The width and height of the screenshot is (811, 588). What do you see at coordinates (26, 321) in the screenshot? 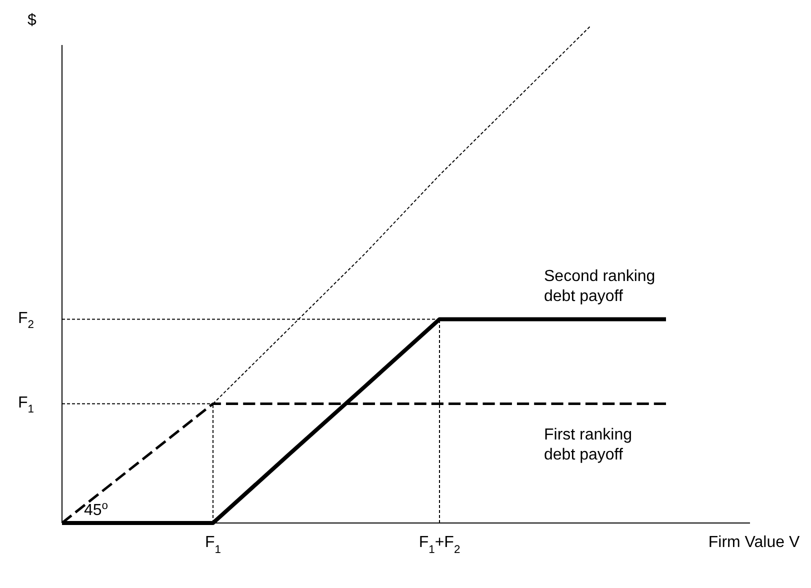
I see `ref-line-label: F$_{2}$` at bounding box center [26, 321].